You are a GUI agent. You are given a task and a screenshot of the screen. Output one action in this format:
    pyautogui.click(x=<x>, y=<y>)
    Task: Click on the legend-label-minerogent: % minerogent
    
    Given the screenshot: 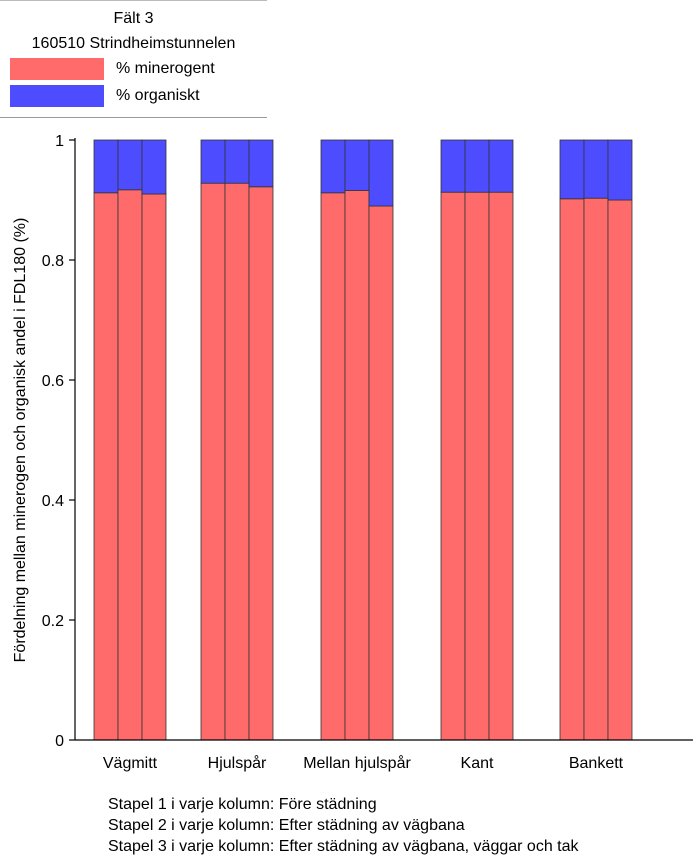 What is the action you would take?
    pyautogui.click(x=165, y=68)
    